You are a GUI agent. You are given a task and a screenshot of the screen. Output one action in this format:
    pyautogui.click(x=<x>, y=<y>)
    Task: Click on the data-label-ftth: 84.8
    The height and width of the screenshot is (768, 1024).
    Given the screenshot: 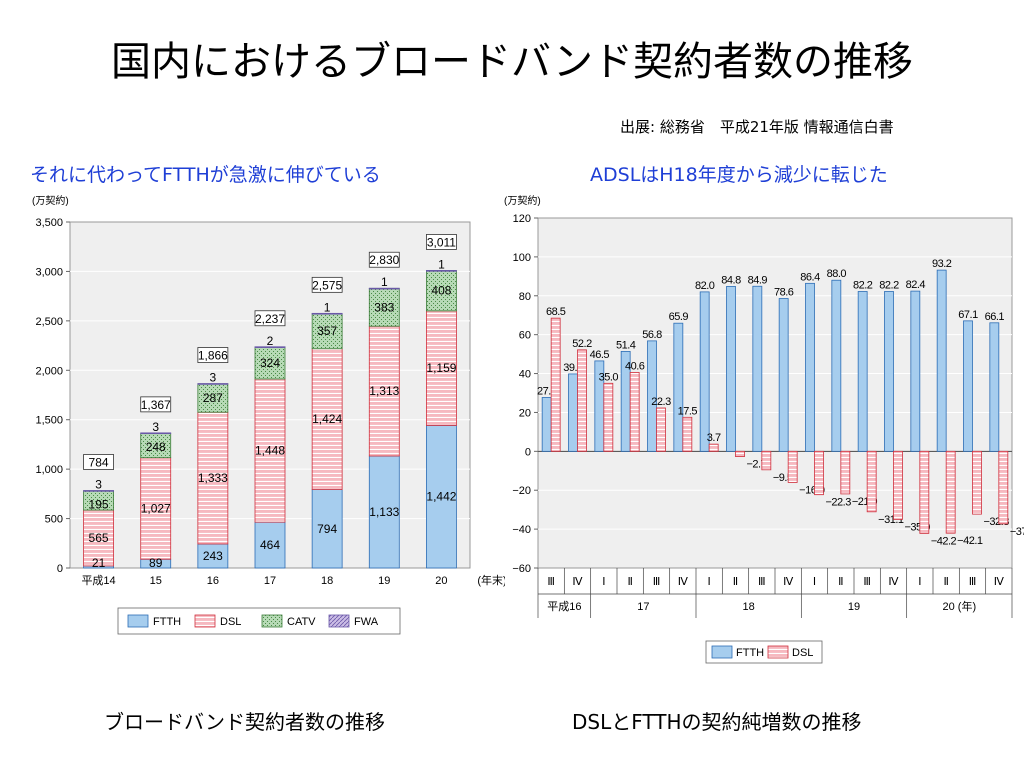 What is the action you would take?
    pyautogui.click(x=731, y=280)
    